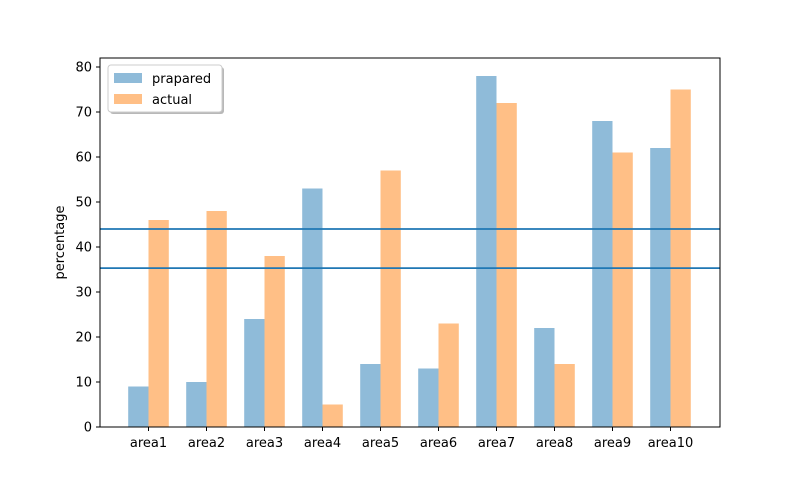 This screenshot has height=485, width=800. I want to click on bar-actual-area9, so click(622, 289).